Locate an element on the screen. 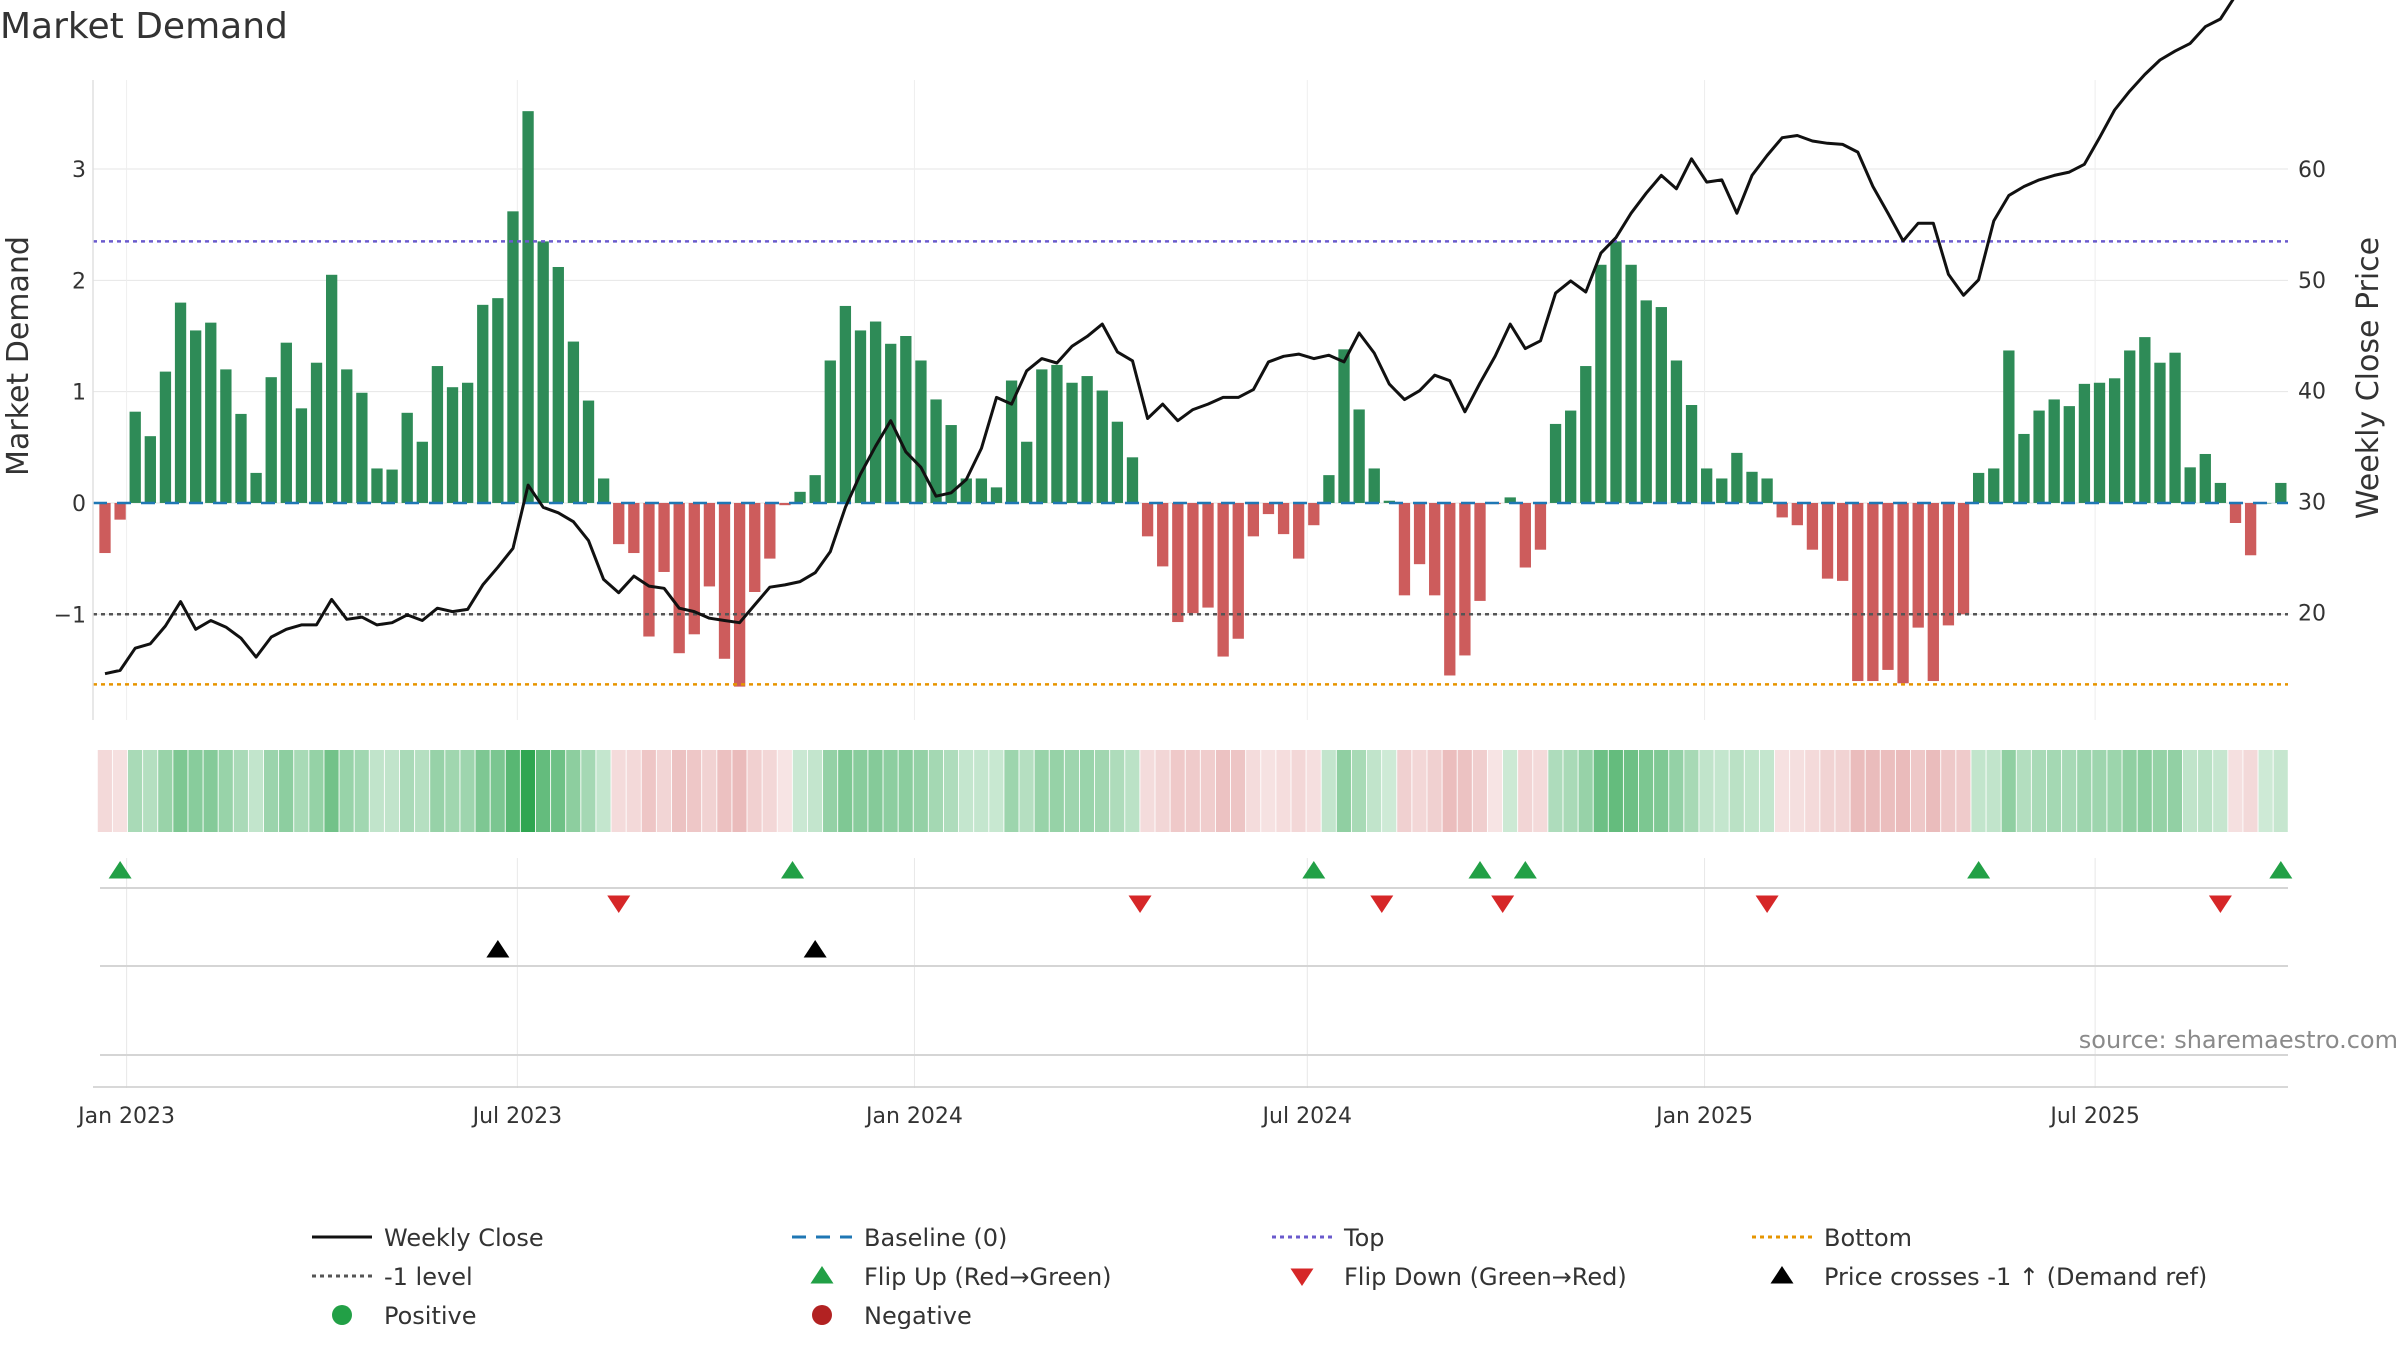 Image resolution: width=2400 pixels, height=1350 pixels. legend-swatch-flip-down is located at coordinates (1302, 1277).